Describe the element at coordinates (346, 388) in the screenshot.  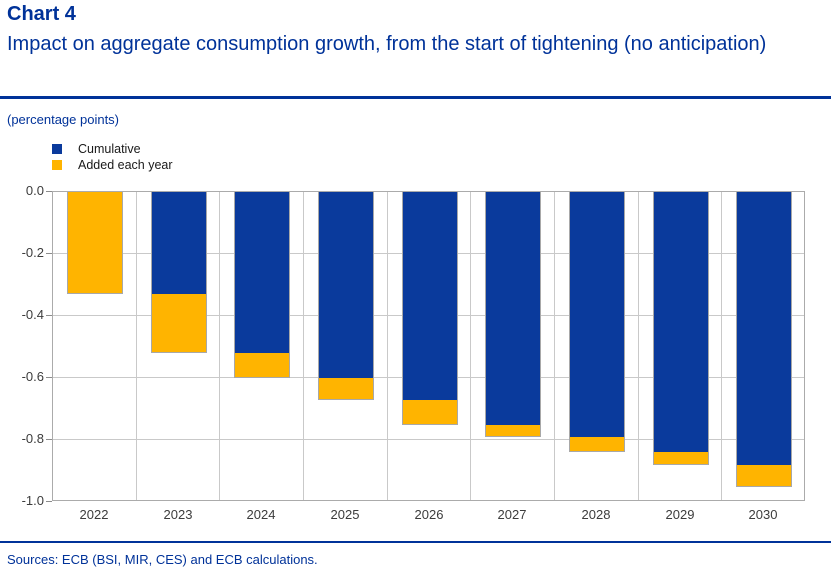
I see `bar-2025-segment-added-each-year` at that location.